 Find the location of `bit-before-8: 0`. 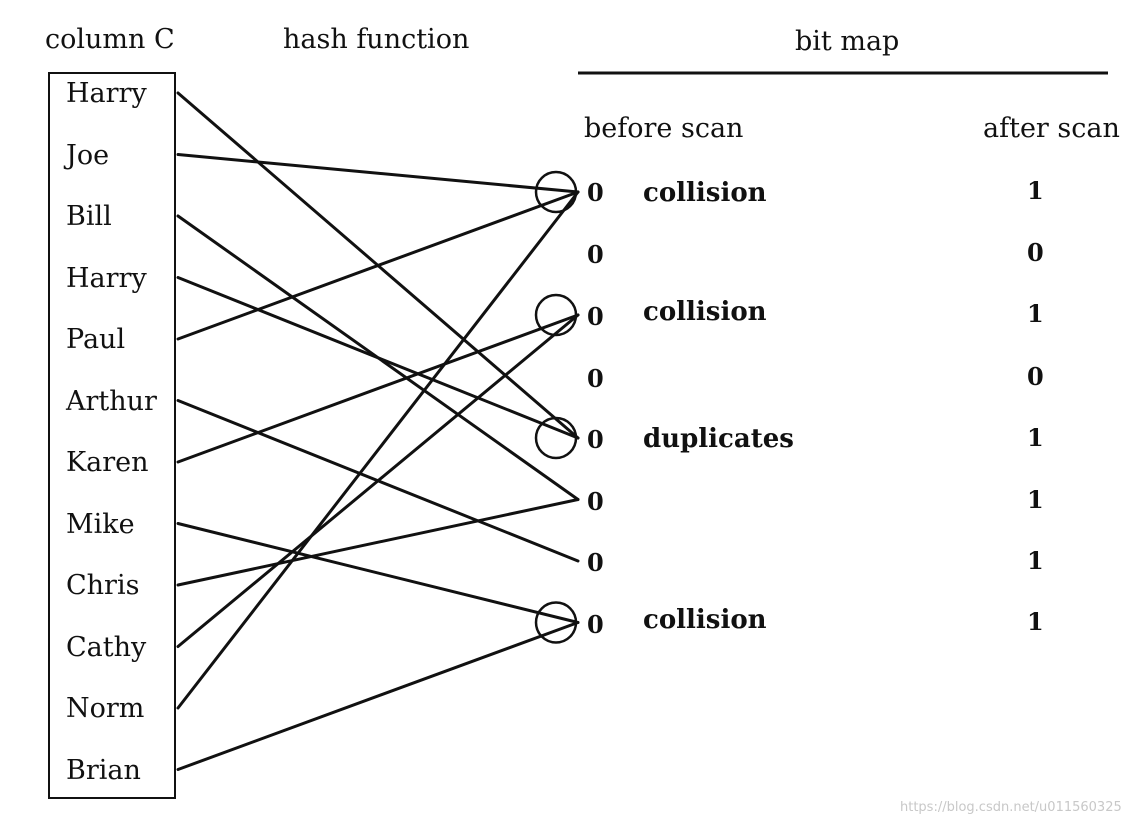

bit-before-8: 0 is located at coordinates (595, 624).